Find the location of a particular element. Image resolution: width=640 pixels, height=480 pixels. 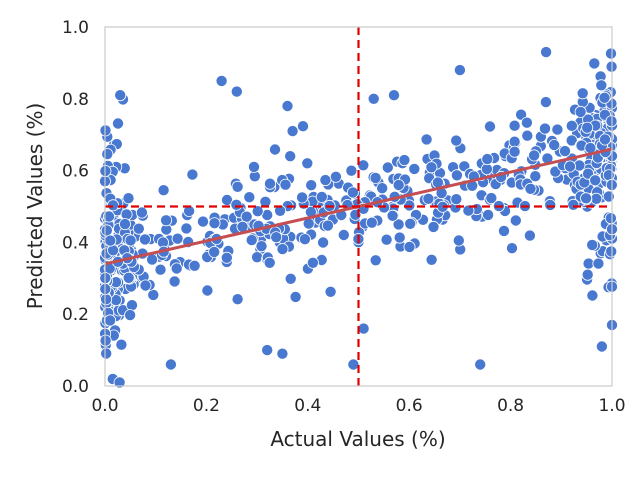

x-tick-label: 0.2 is located at coordinates (206, 406).